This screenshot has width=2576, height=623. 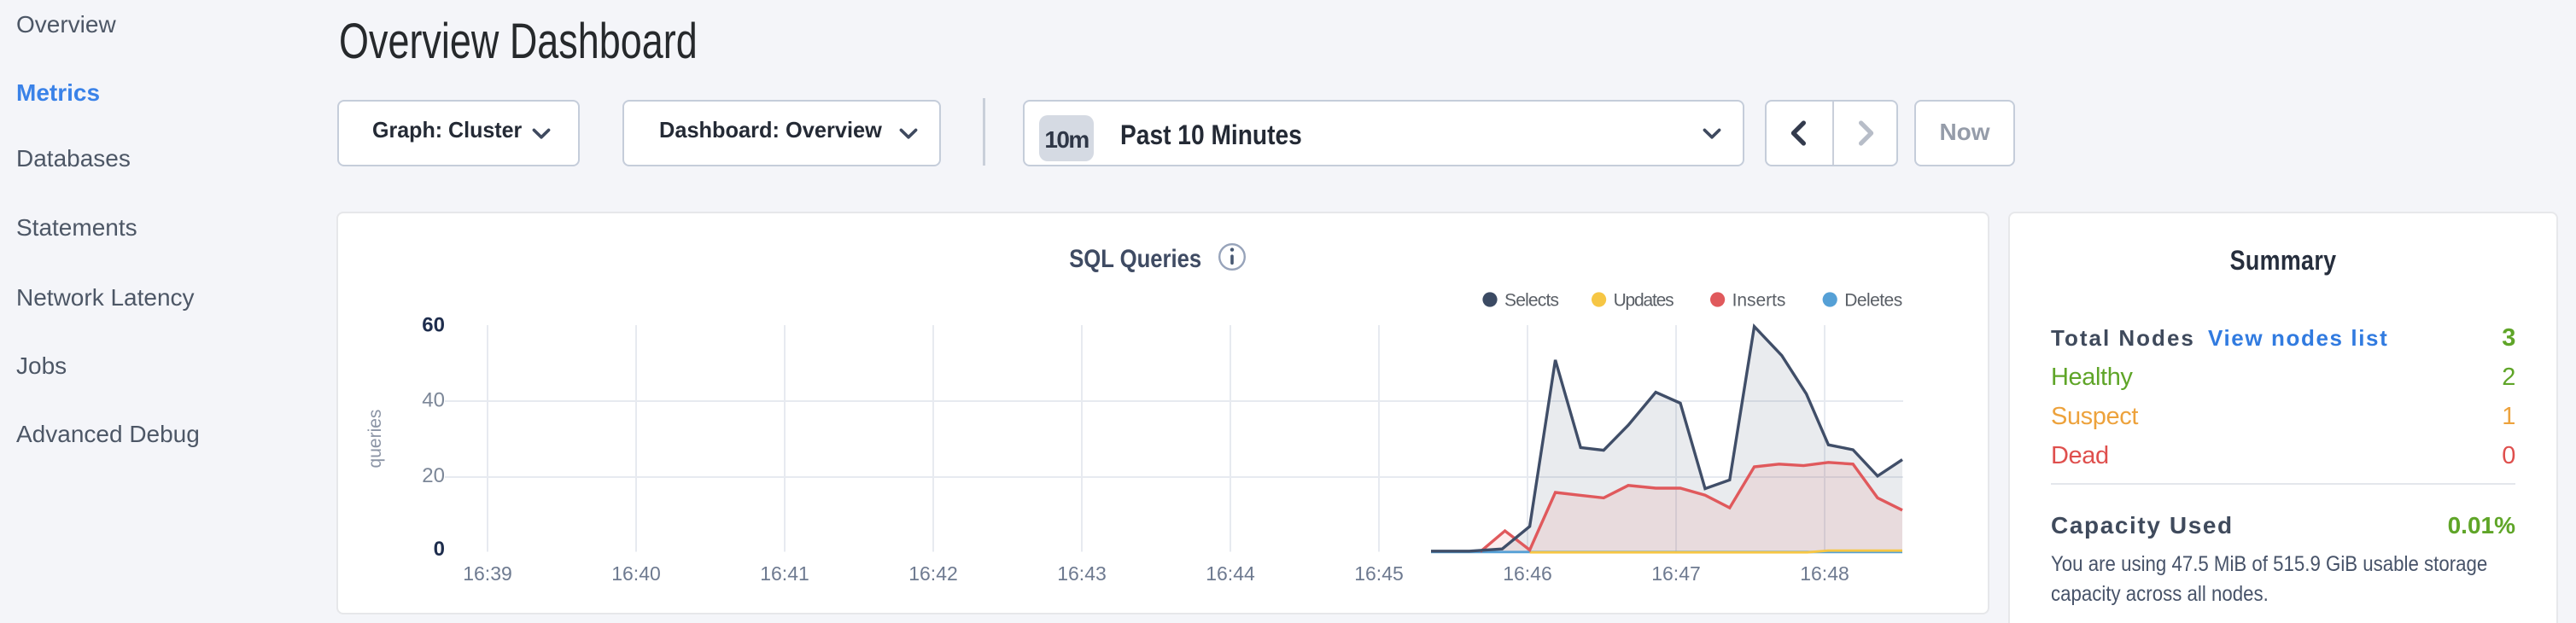 What do you see at coordinates (1531, 300) in the screenshot?
I see `svg-text: Selects` at bounding box center [1531, 300].